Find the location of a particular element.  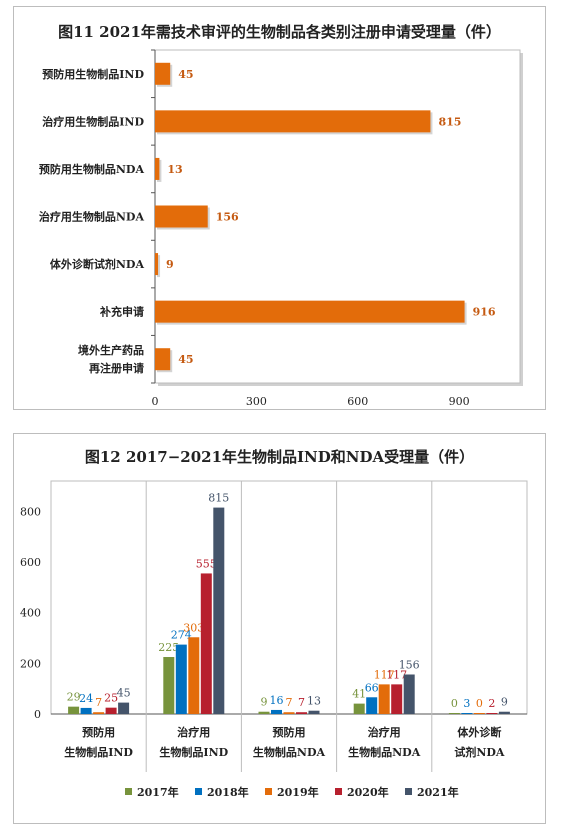

chart-title-fig12: 图12 2017−2021年生物制品IND和NDA受理量（件） is located at coordinates (279, 457).